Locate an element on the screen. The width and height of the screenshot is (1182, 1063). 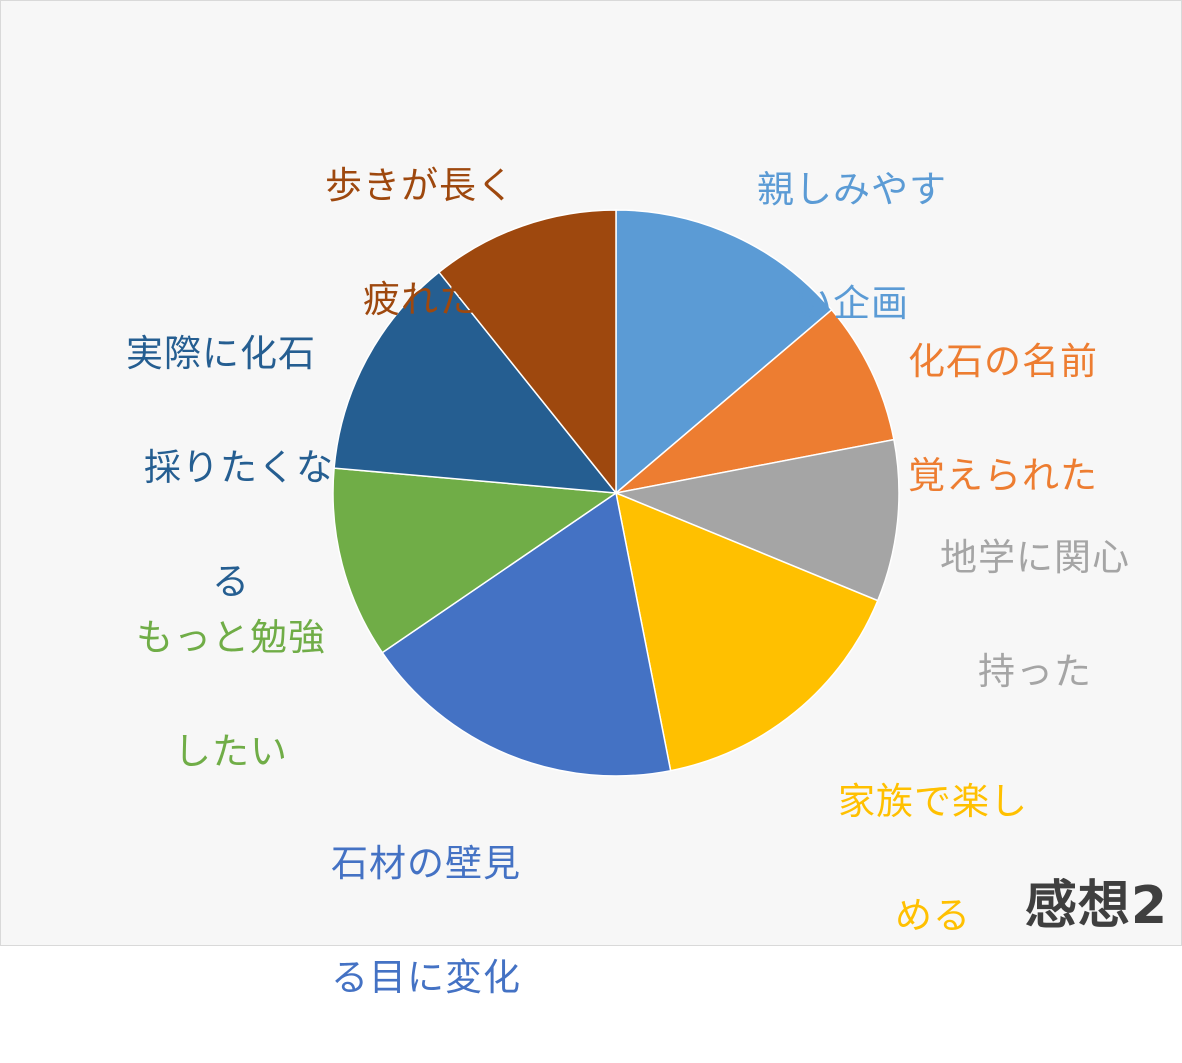
slice-label-line: 家族で楽し is located at coordinates (933, 801).